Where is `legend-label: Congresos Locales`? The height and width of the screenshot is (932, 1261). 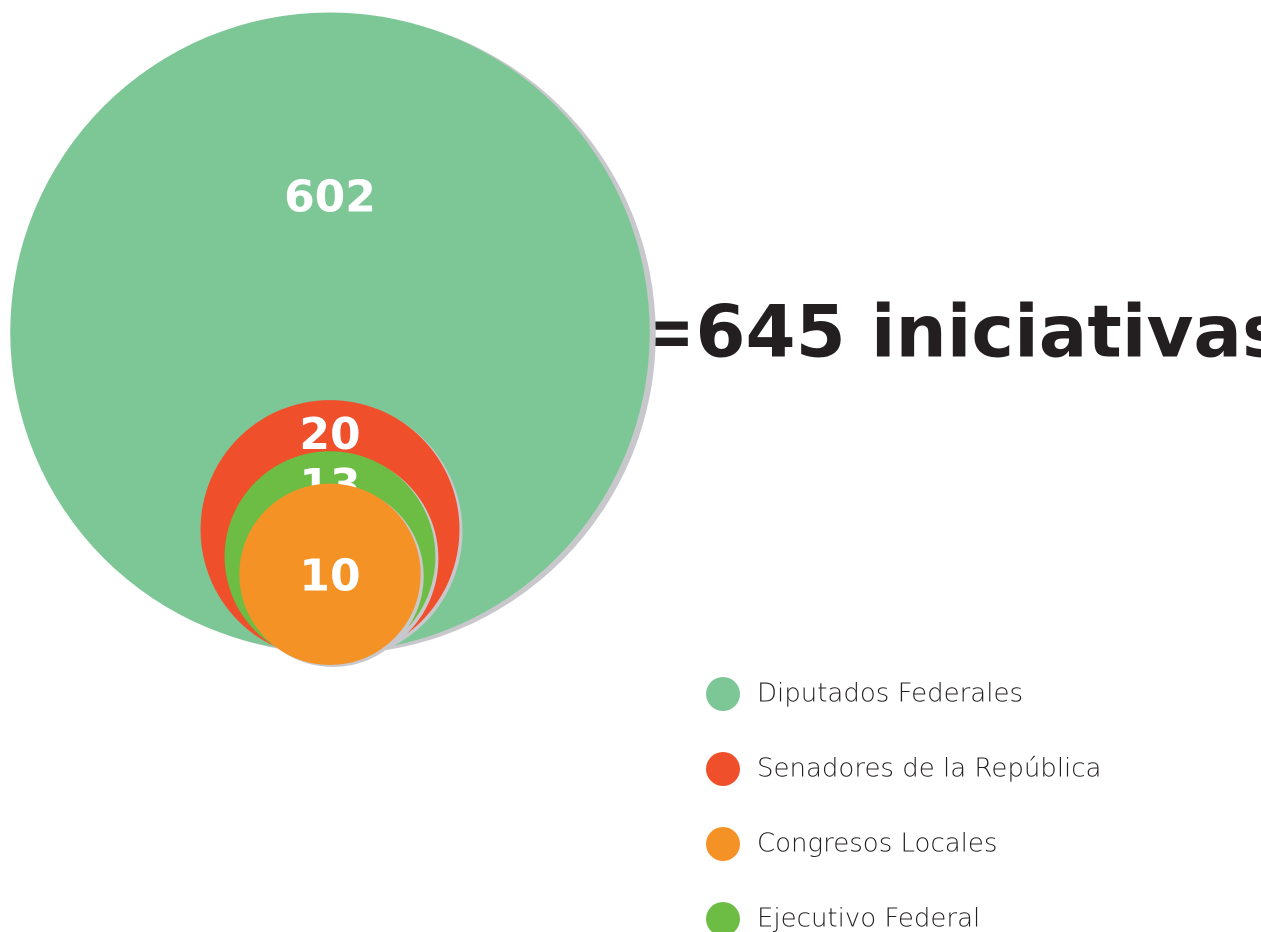
legend-label: Congresos Locales is located at coordinates (877, 844).